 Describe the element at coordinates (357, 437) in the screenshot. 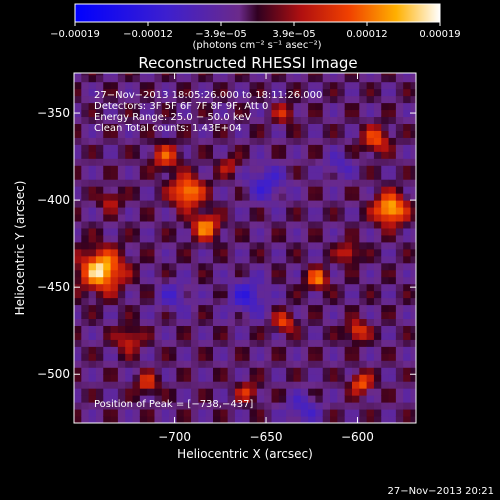

I see `x-tick-label: −600` at that location.